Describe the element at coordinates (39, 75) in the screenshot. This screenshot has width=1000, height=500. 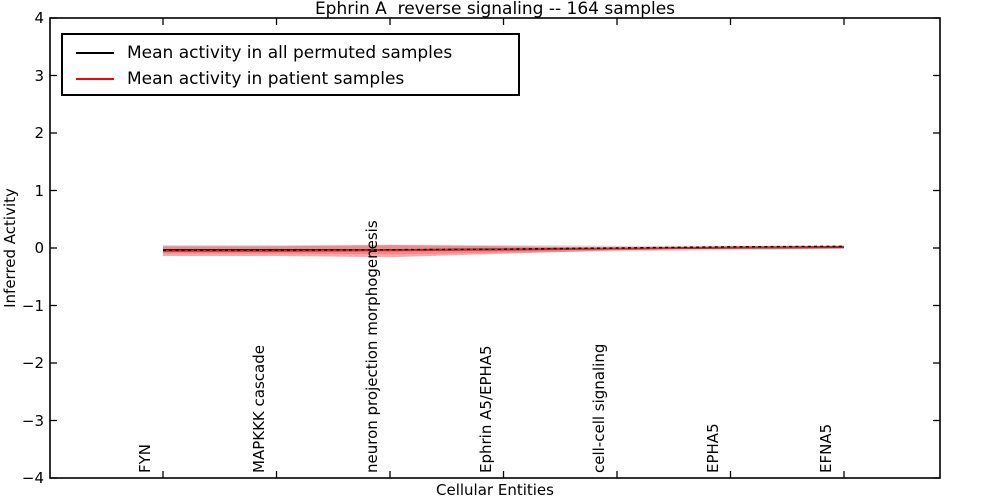
I see `y-tick-label: 3` at that location.